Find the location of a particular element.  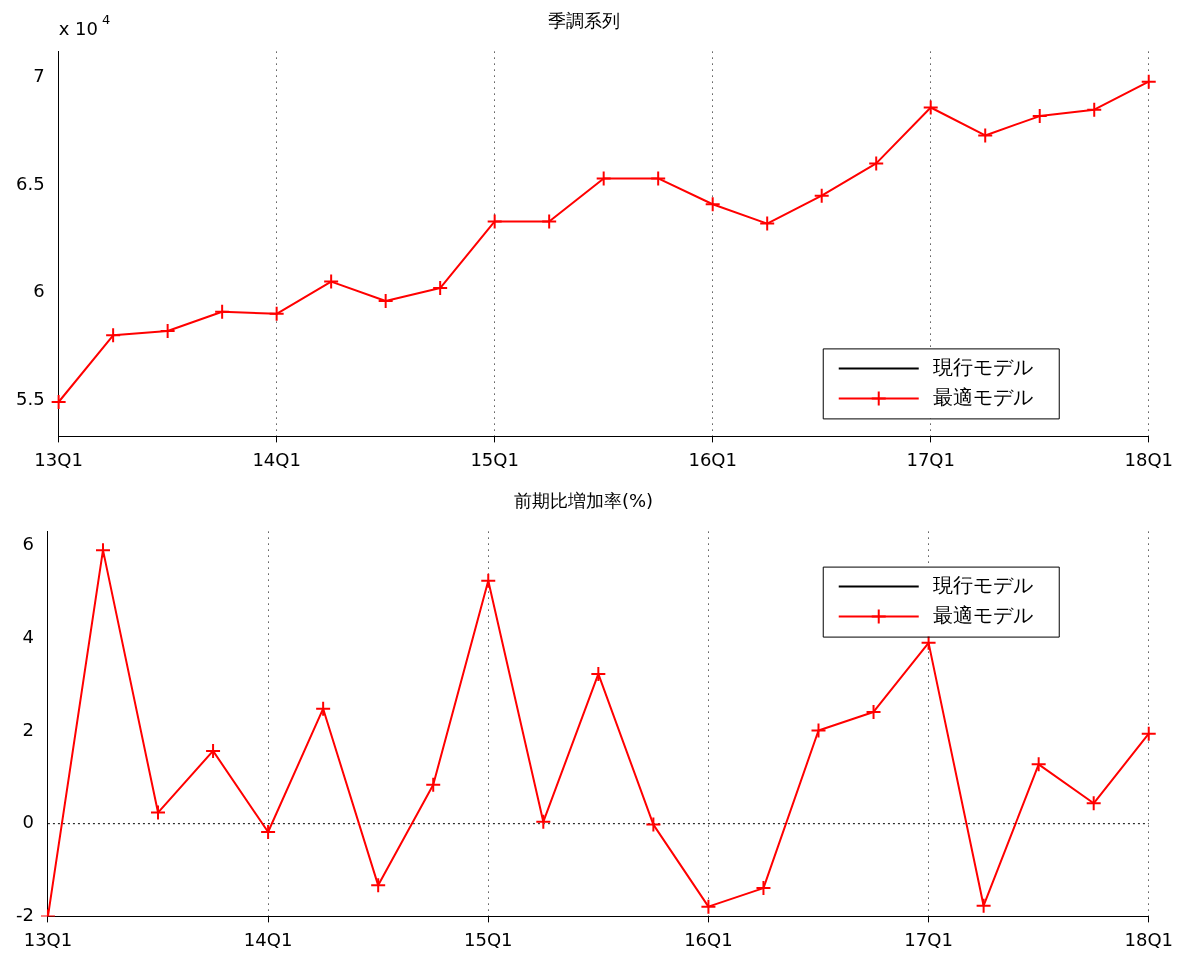

chart-title: 前期比増加率(%) is located at coordinates (583, 501).